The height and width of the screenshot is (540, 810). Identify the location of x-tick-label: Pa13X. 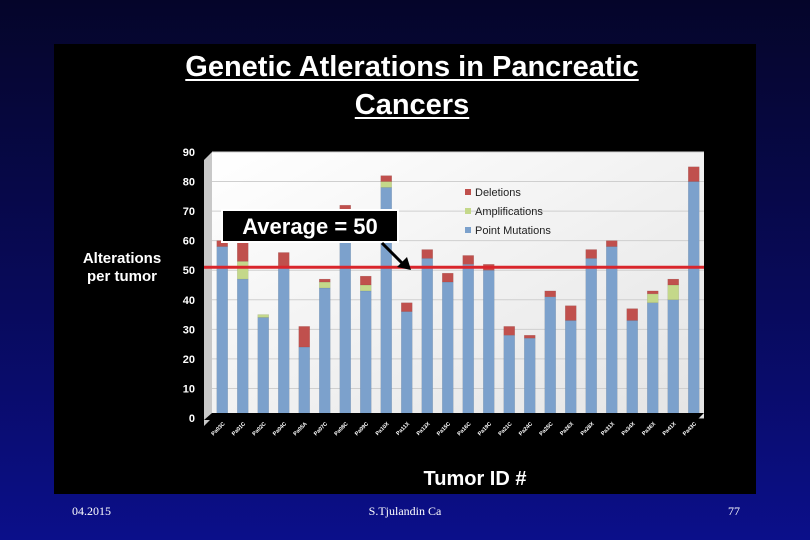
(424, 429).